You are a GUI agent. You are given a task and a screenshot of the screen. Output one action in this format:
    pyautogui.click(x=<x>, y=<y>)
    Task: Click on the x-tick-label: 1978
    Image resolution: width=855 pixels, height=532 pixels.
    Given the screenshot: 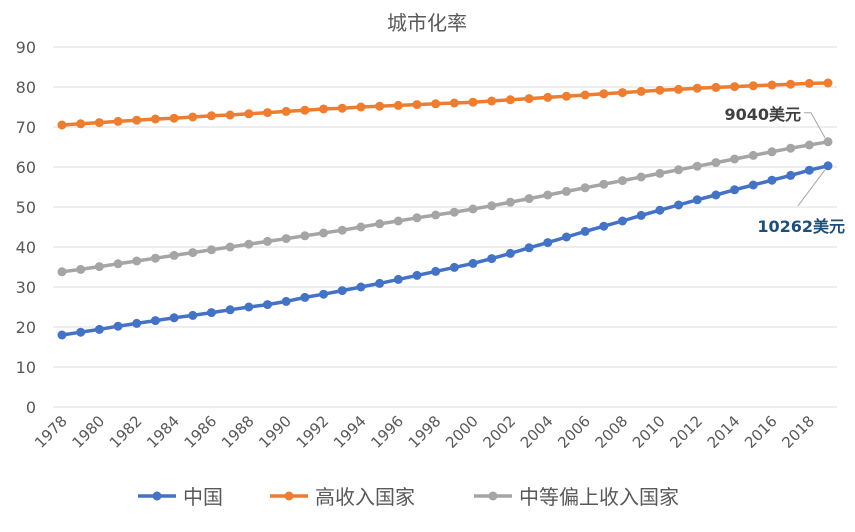 What is the action you would take?
    pyautogui.click(x=51, y=432)
    